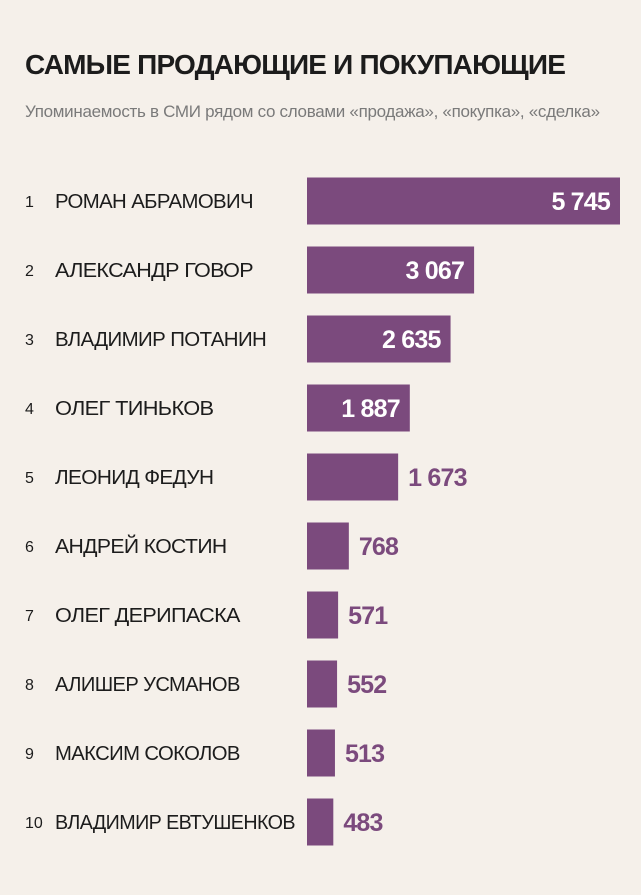 The width and height of the screenshot is (641, 895). Describe the element at coordinates (29, 271) in the screenshot. I see `rank-label: 2` at that location.